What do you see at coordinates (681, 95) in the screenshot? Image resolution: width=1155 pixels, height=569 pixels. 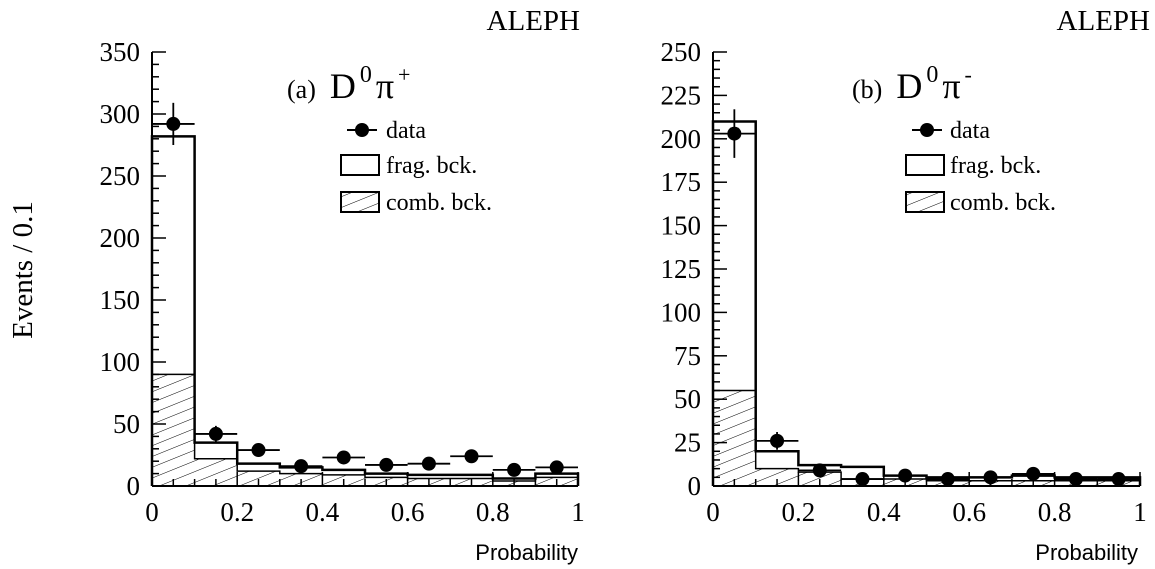 I see `y-tick-label: 225` at bounding box center [681, 95].